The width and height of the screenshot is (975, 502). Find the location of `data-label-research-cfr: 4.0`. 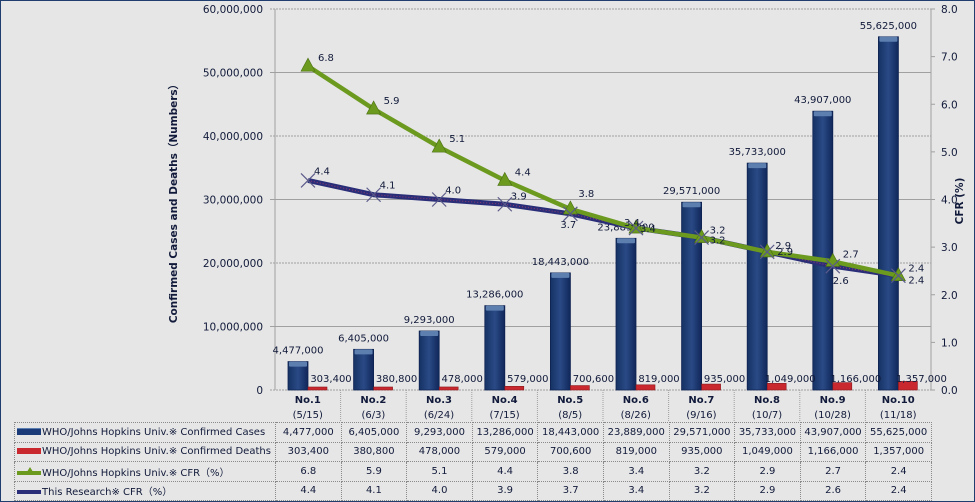

data-label-research-cfr: 4.0 is located at coordinates (453, 191).